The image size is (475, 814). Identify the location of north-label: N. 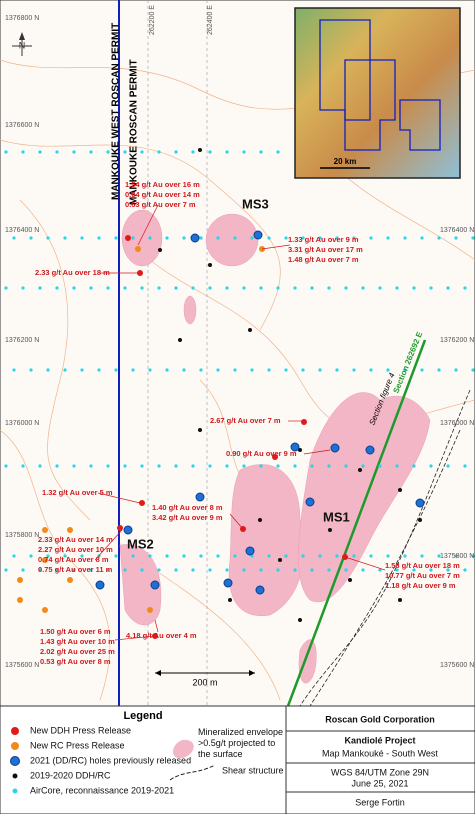
(22, 45).